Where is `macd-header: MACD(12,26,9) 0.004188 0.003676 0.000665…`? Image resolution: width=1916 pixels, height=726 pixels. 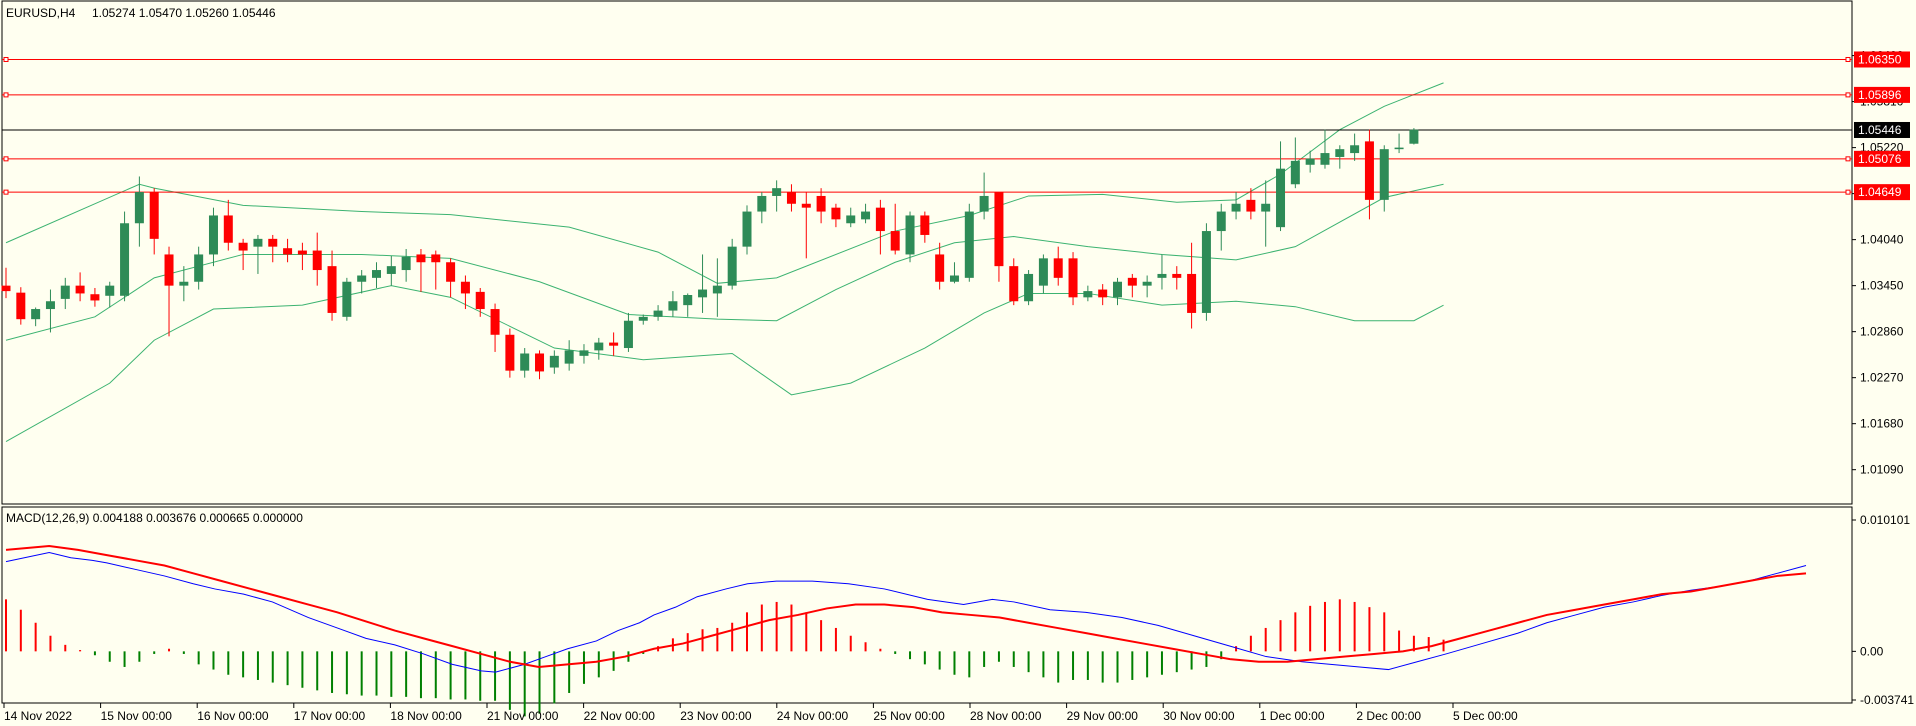
macd-header: MACD(12,26,9) 0.004188 0.003676 0.000665… is located at coordinates (154, 518).